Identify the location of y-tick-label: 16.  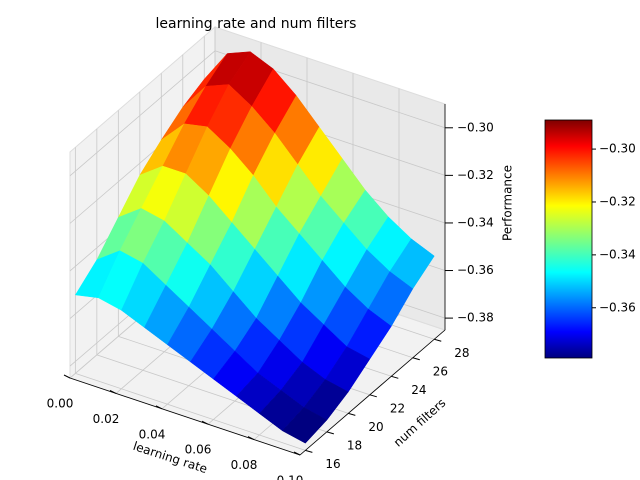
(332, 464).